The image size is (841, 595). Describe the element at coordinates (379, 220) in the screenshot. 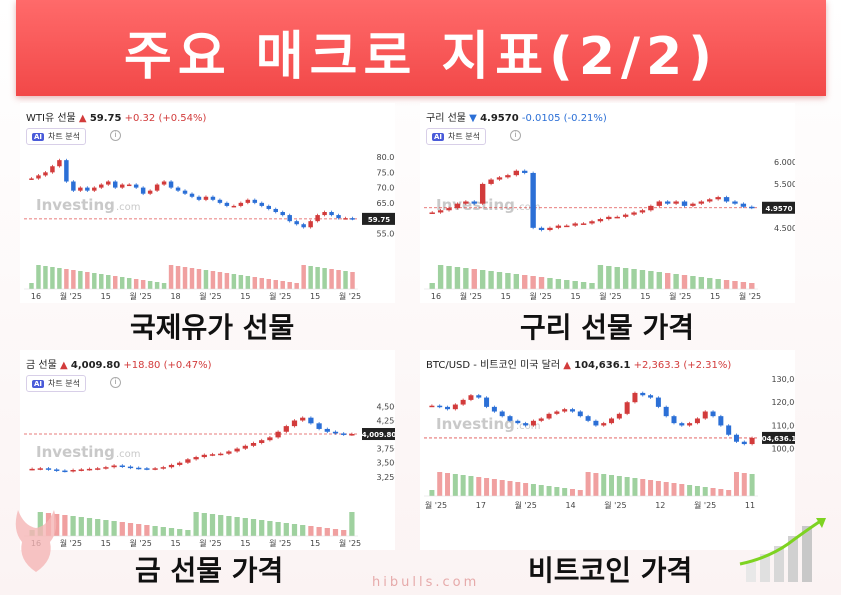

I see `last-price-label: 59.75` at that location.